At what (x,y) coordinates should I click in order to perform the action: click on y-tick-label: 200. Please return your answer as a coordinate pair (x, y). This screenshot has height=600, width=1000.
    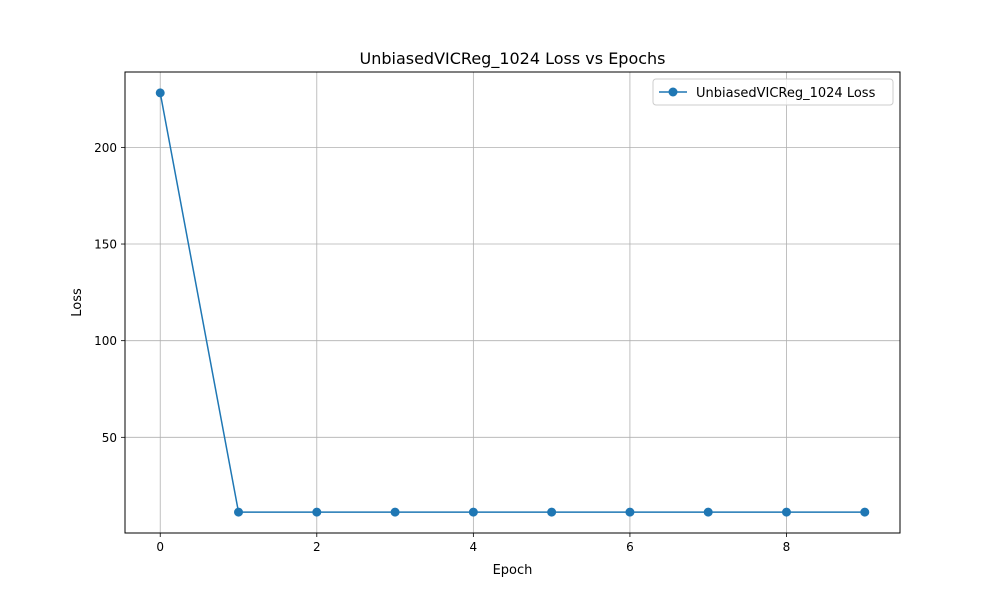
    Looking at the image, I should click on (105, 148).